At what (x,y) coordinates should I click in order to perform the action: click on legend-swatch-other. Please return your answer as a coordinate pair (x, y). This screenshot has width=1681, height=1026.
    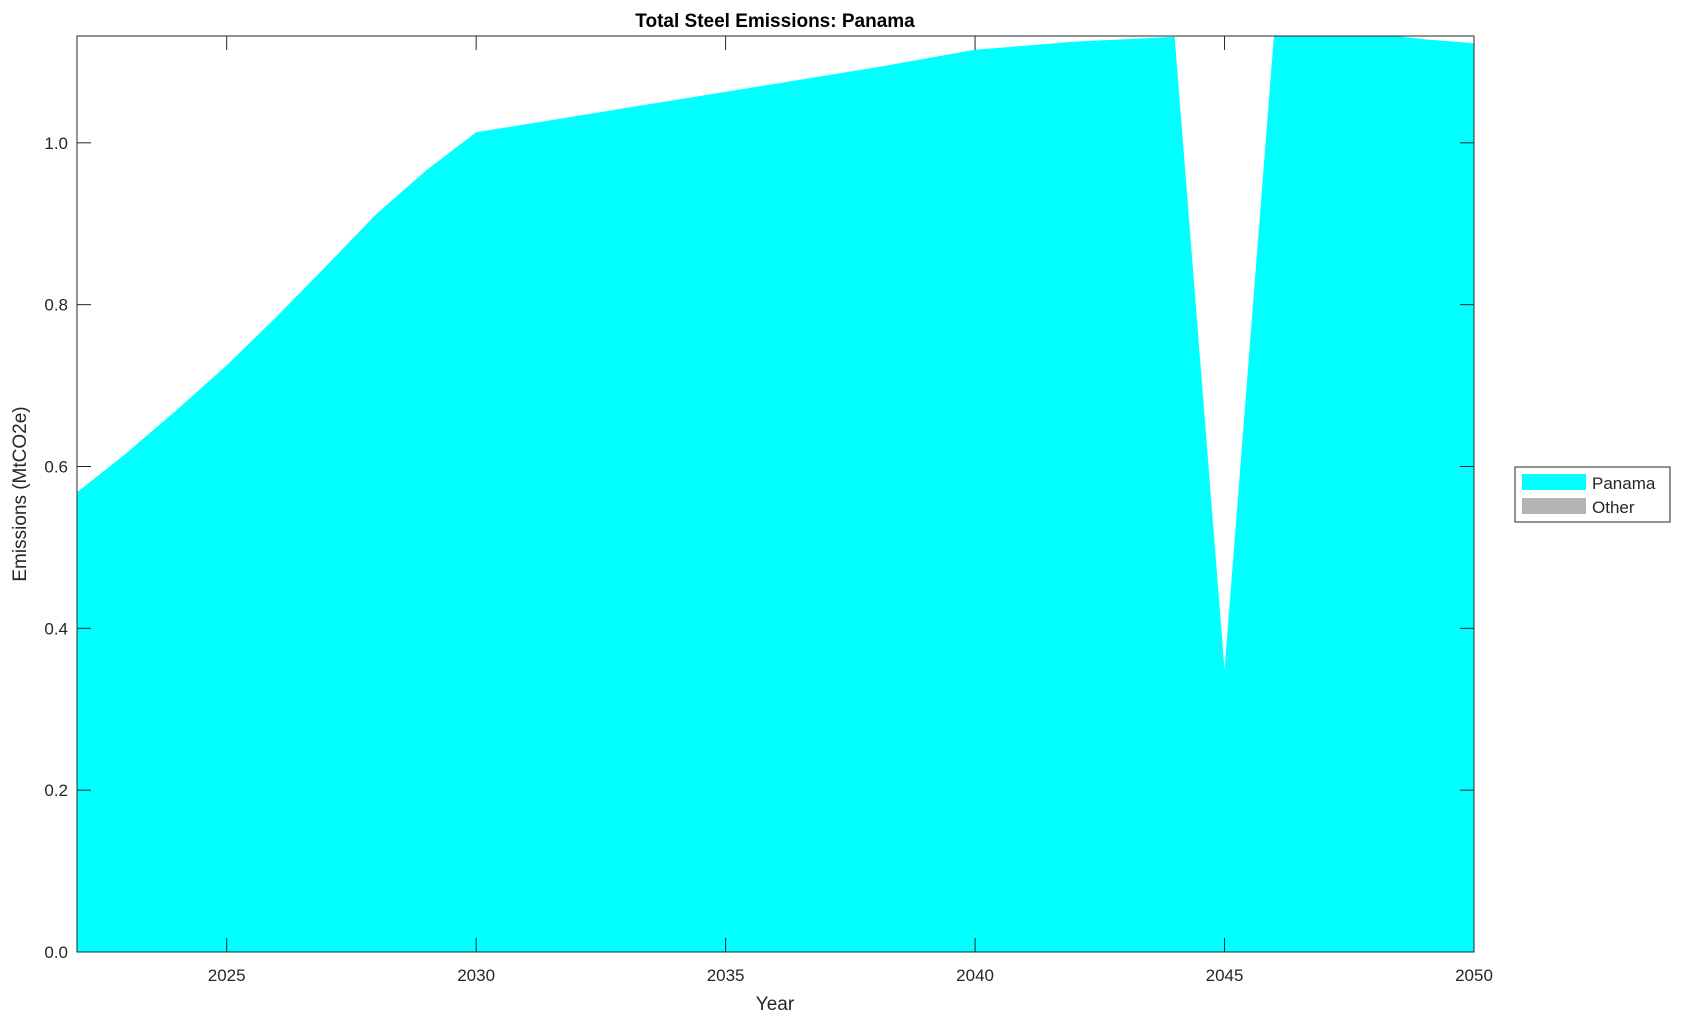
    Looking at the image, I should click on (1554, 506).